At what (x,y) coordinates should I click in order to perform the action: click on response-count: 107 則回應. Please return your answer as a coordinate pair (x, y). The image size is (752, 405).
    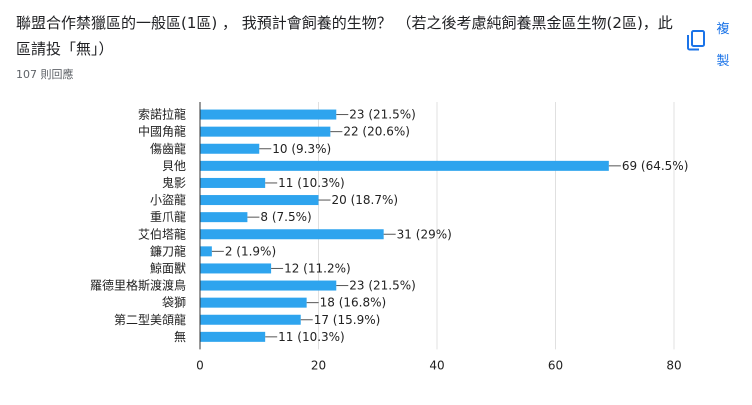
    Looking at the image, I should click on (45, 74).